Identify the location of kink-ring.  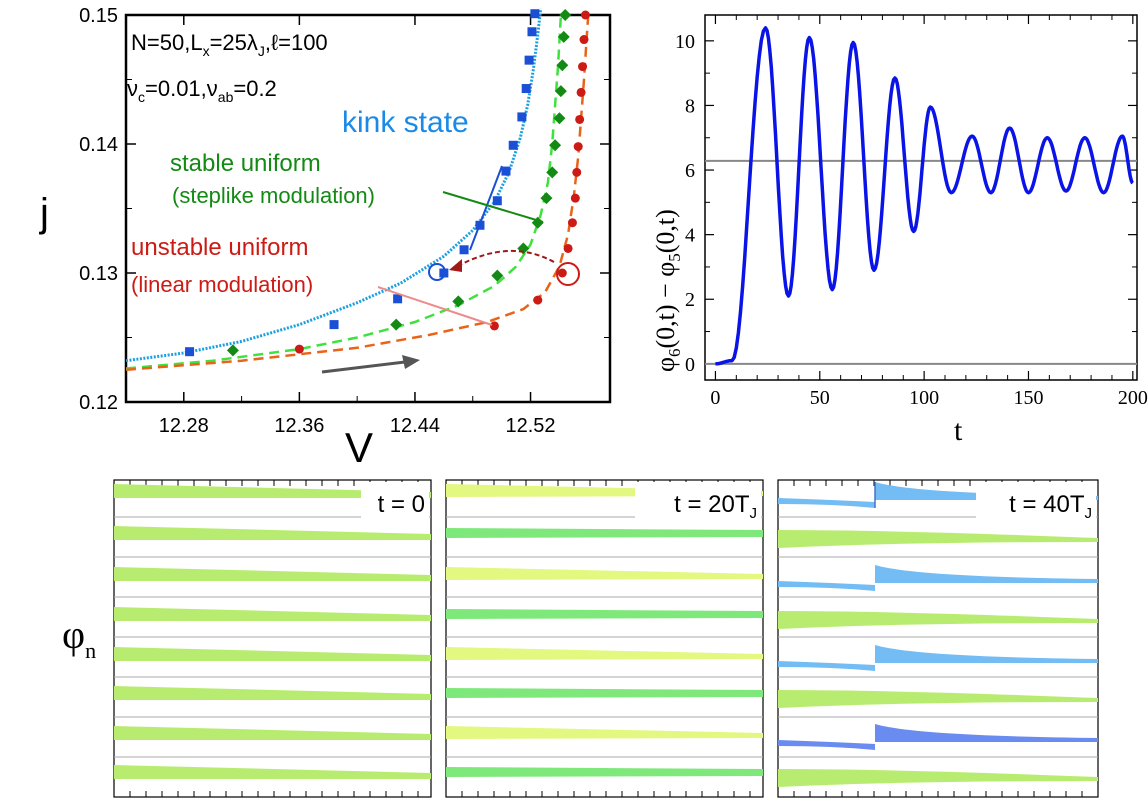
(437, 272).